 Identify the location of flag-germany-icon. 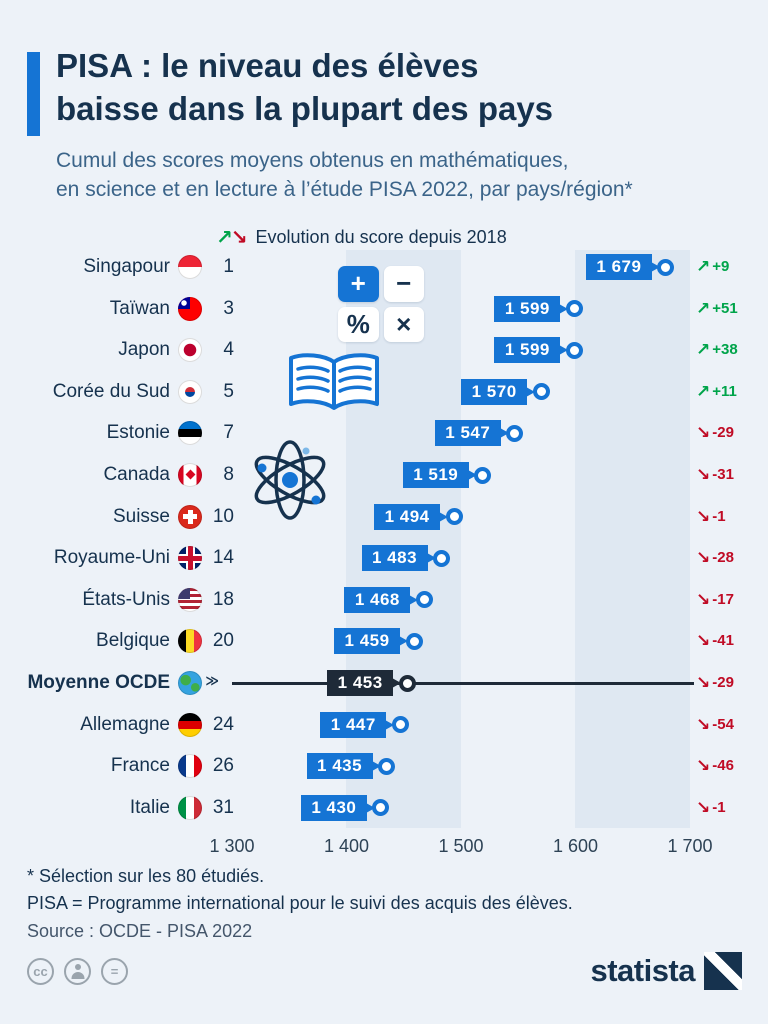
(190, 724).